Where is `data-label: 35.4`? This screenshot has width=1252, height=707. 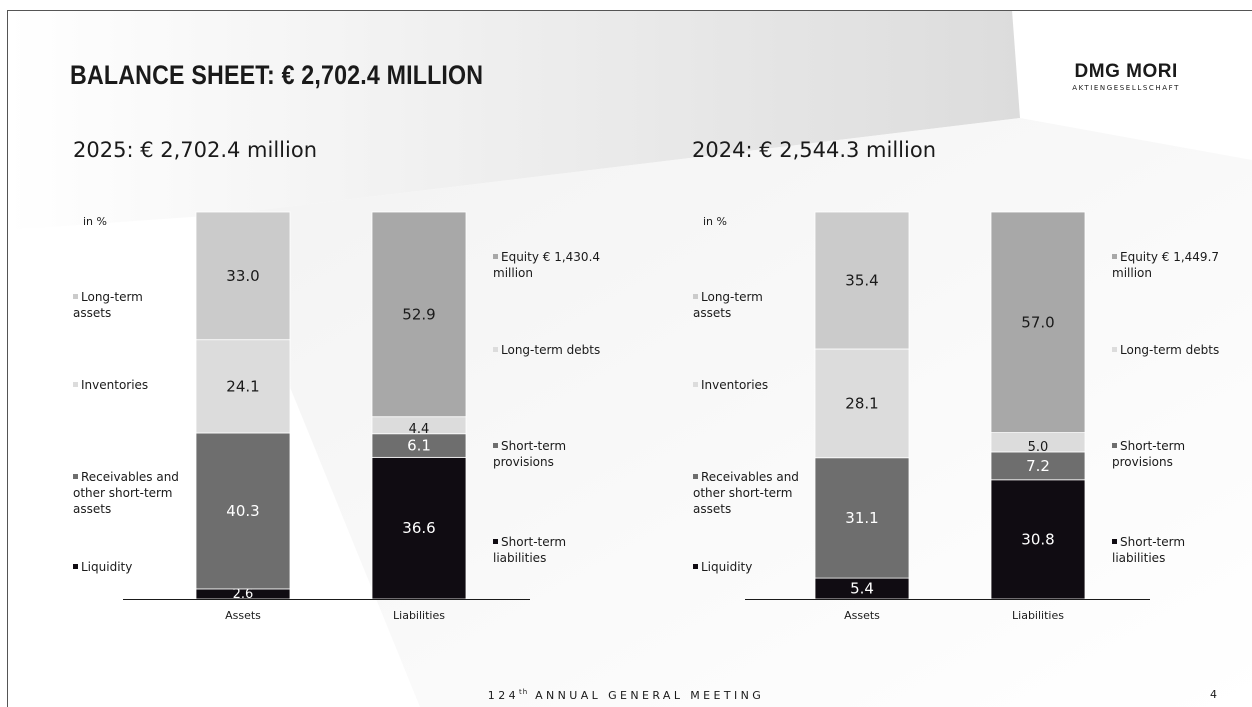 data-label: 35.4 is located at coordinates (861, 280).